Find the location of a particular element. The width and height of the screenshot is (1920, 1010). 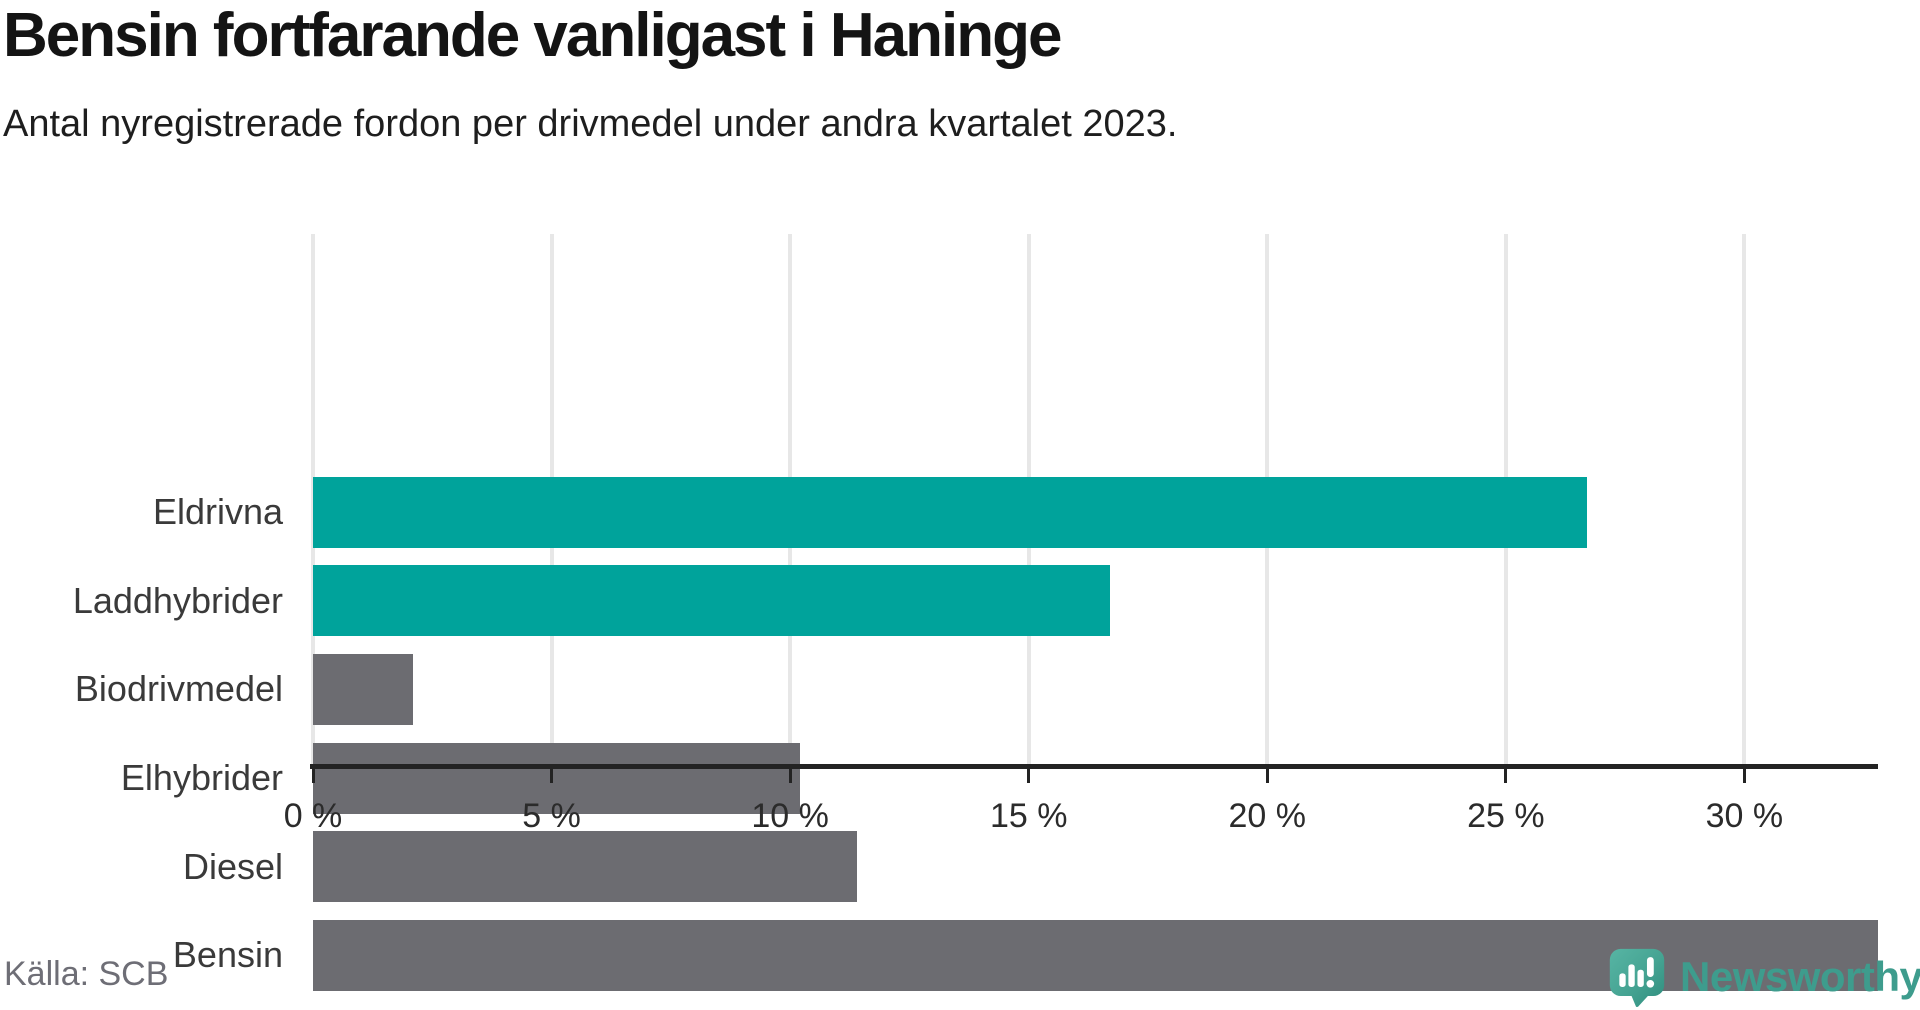

x-tick-label-20: 20 % is located at coordinates (1267, 816).